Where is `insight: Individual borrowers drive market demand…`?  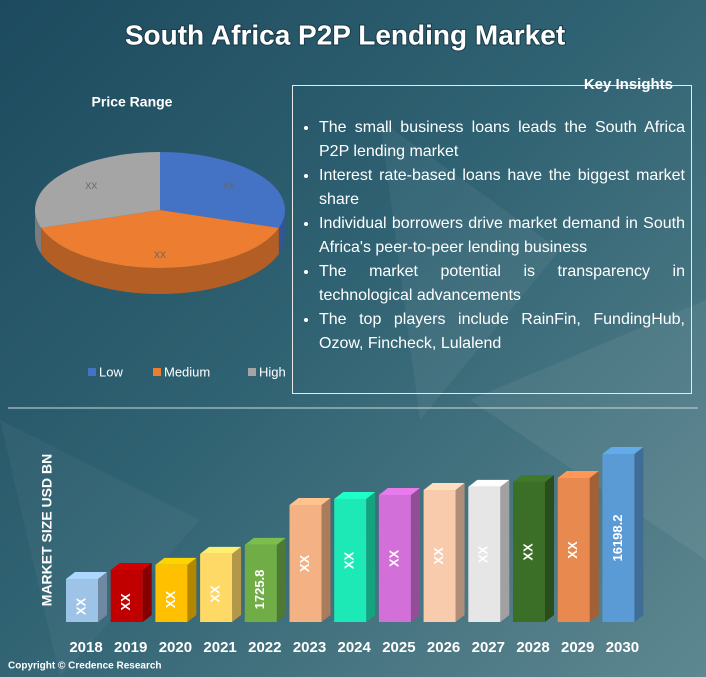
insight: Individual borrowers drive market demand… is located at coordinates (502, 236).